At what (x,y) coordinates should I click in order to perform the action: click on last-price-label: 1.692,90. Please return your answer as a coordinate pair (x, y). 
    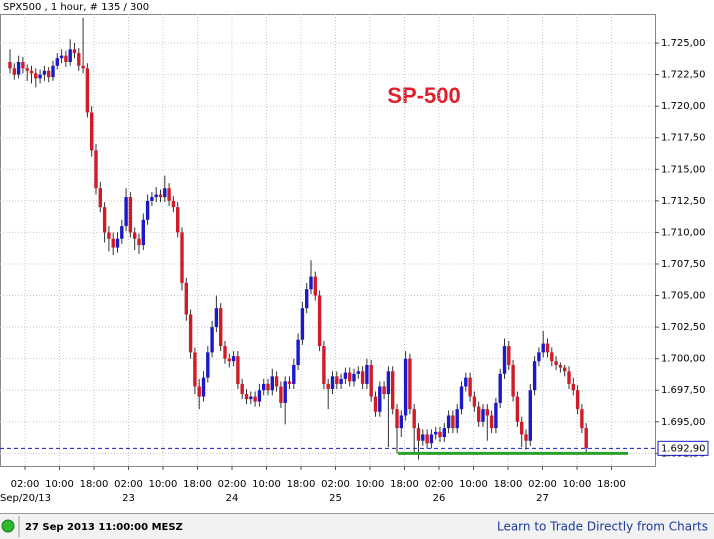
    Looking at the image, I should click on (683, 448).